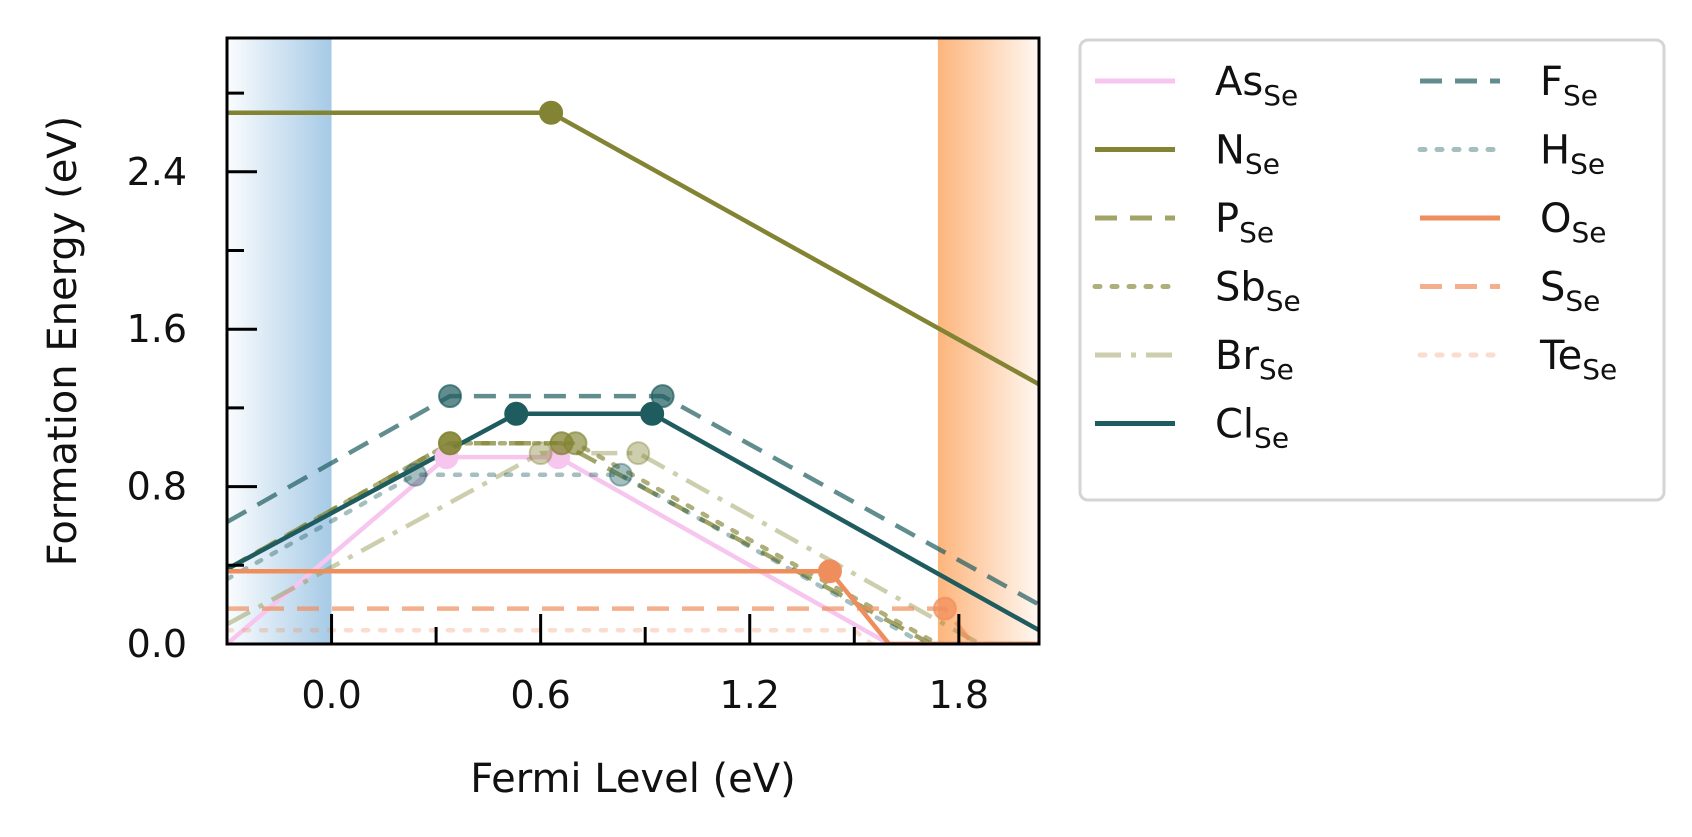 The image size is (1692, 837). Describe the element at coordinates (157, 408) in the screenshot. I see `y-tick-labels: 0.0 0.8 1.6 2.4` at that location.